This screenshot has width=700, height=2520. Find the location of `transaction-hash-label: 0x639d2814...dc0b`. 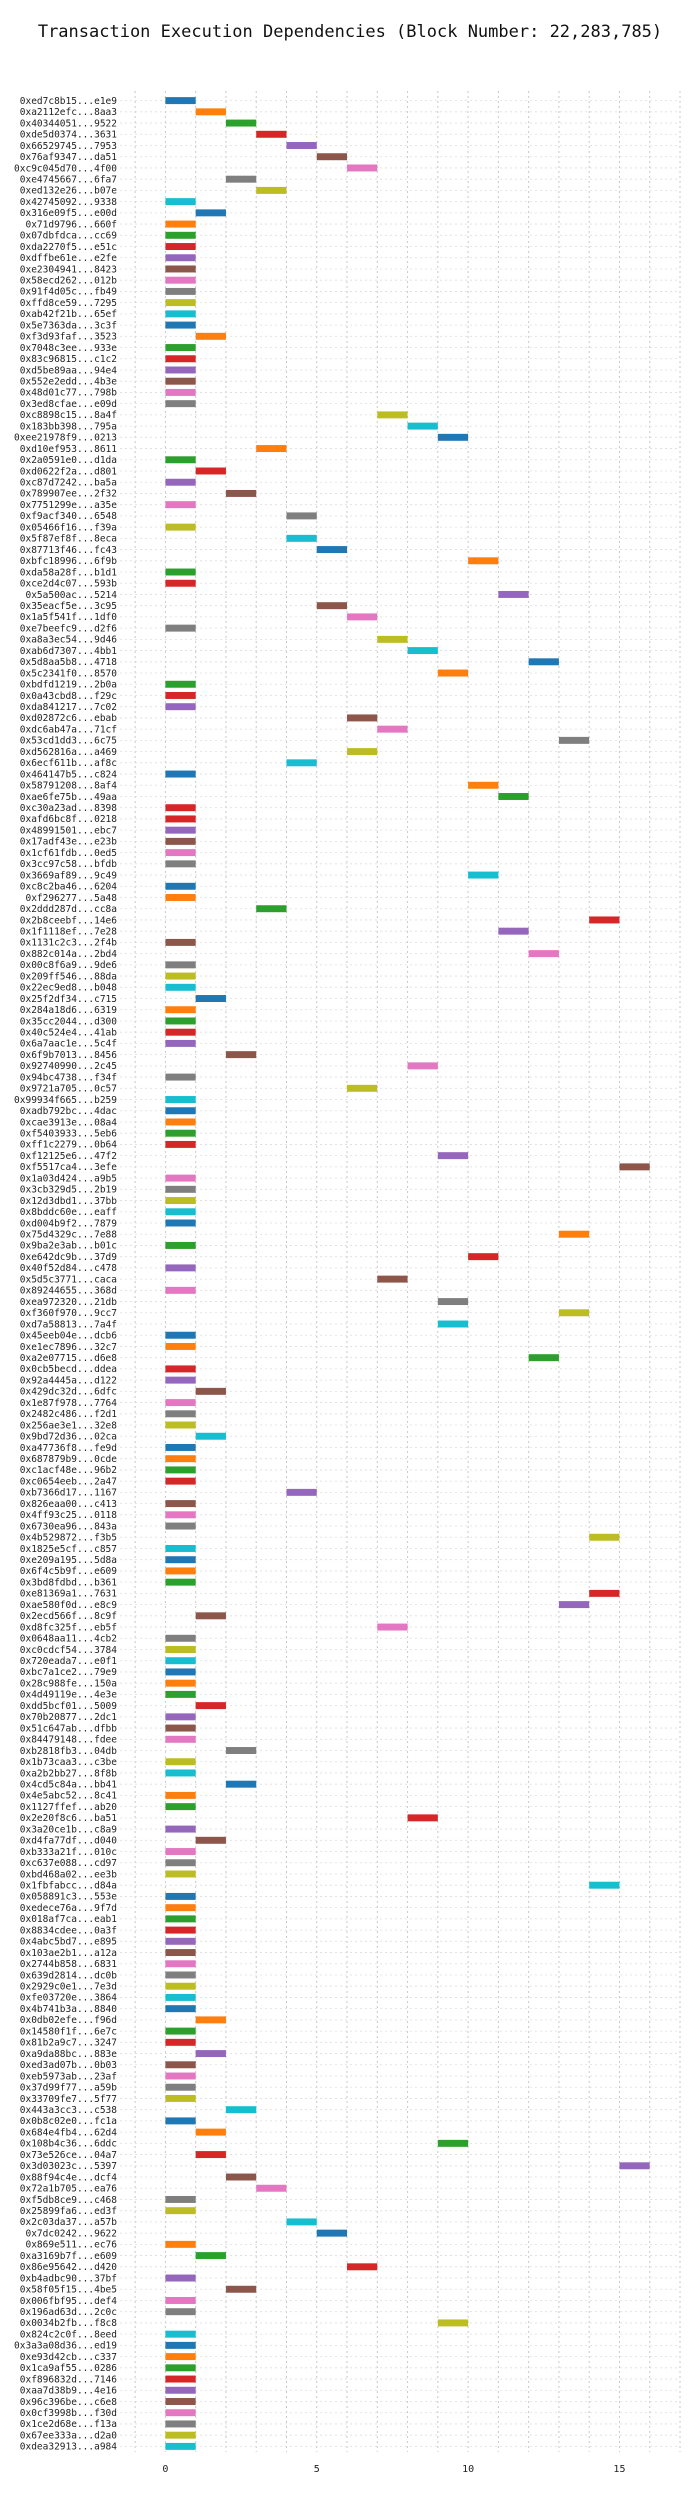

transaction-hash-label: 0x639d2814...dc0b is located at coordinates (69, 1975).